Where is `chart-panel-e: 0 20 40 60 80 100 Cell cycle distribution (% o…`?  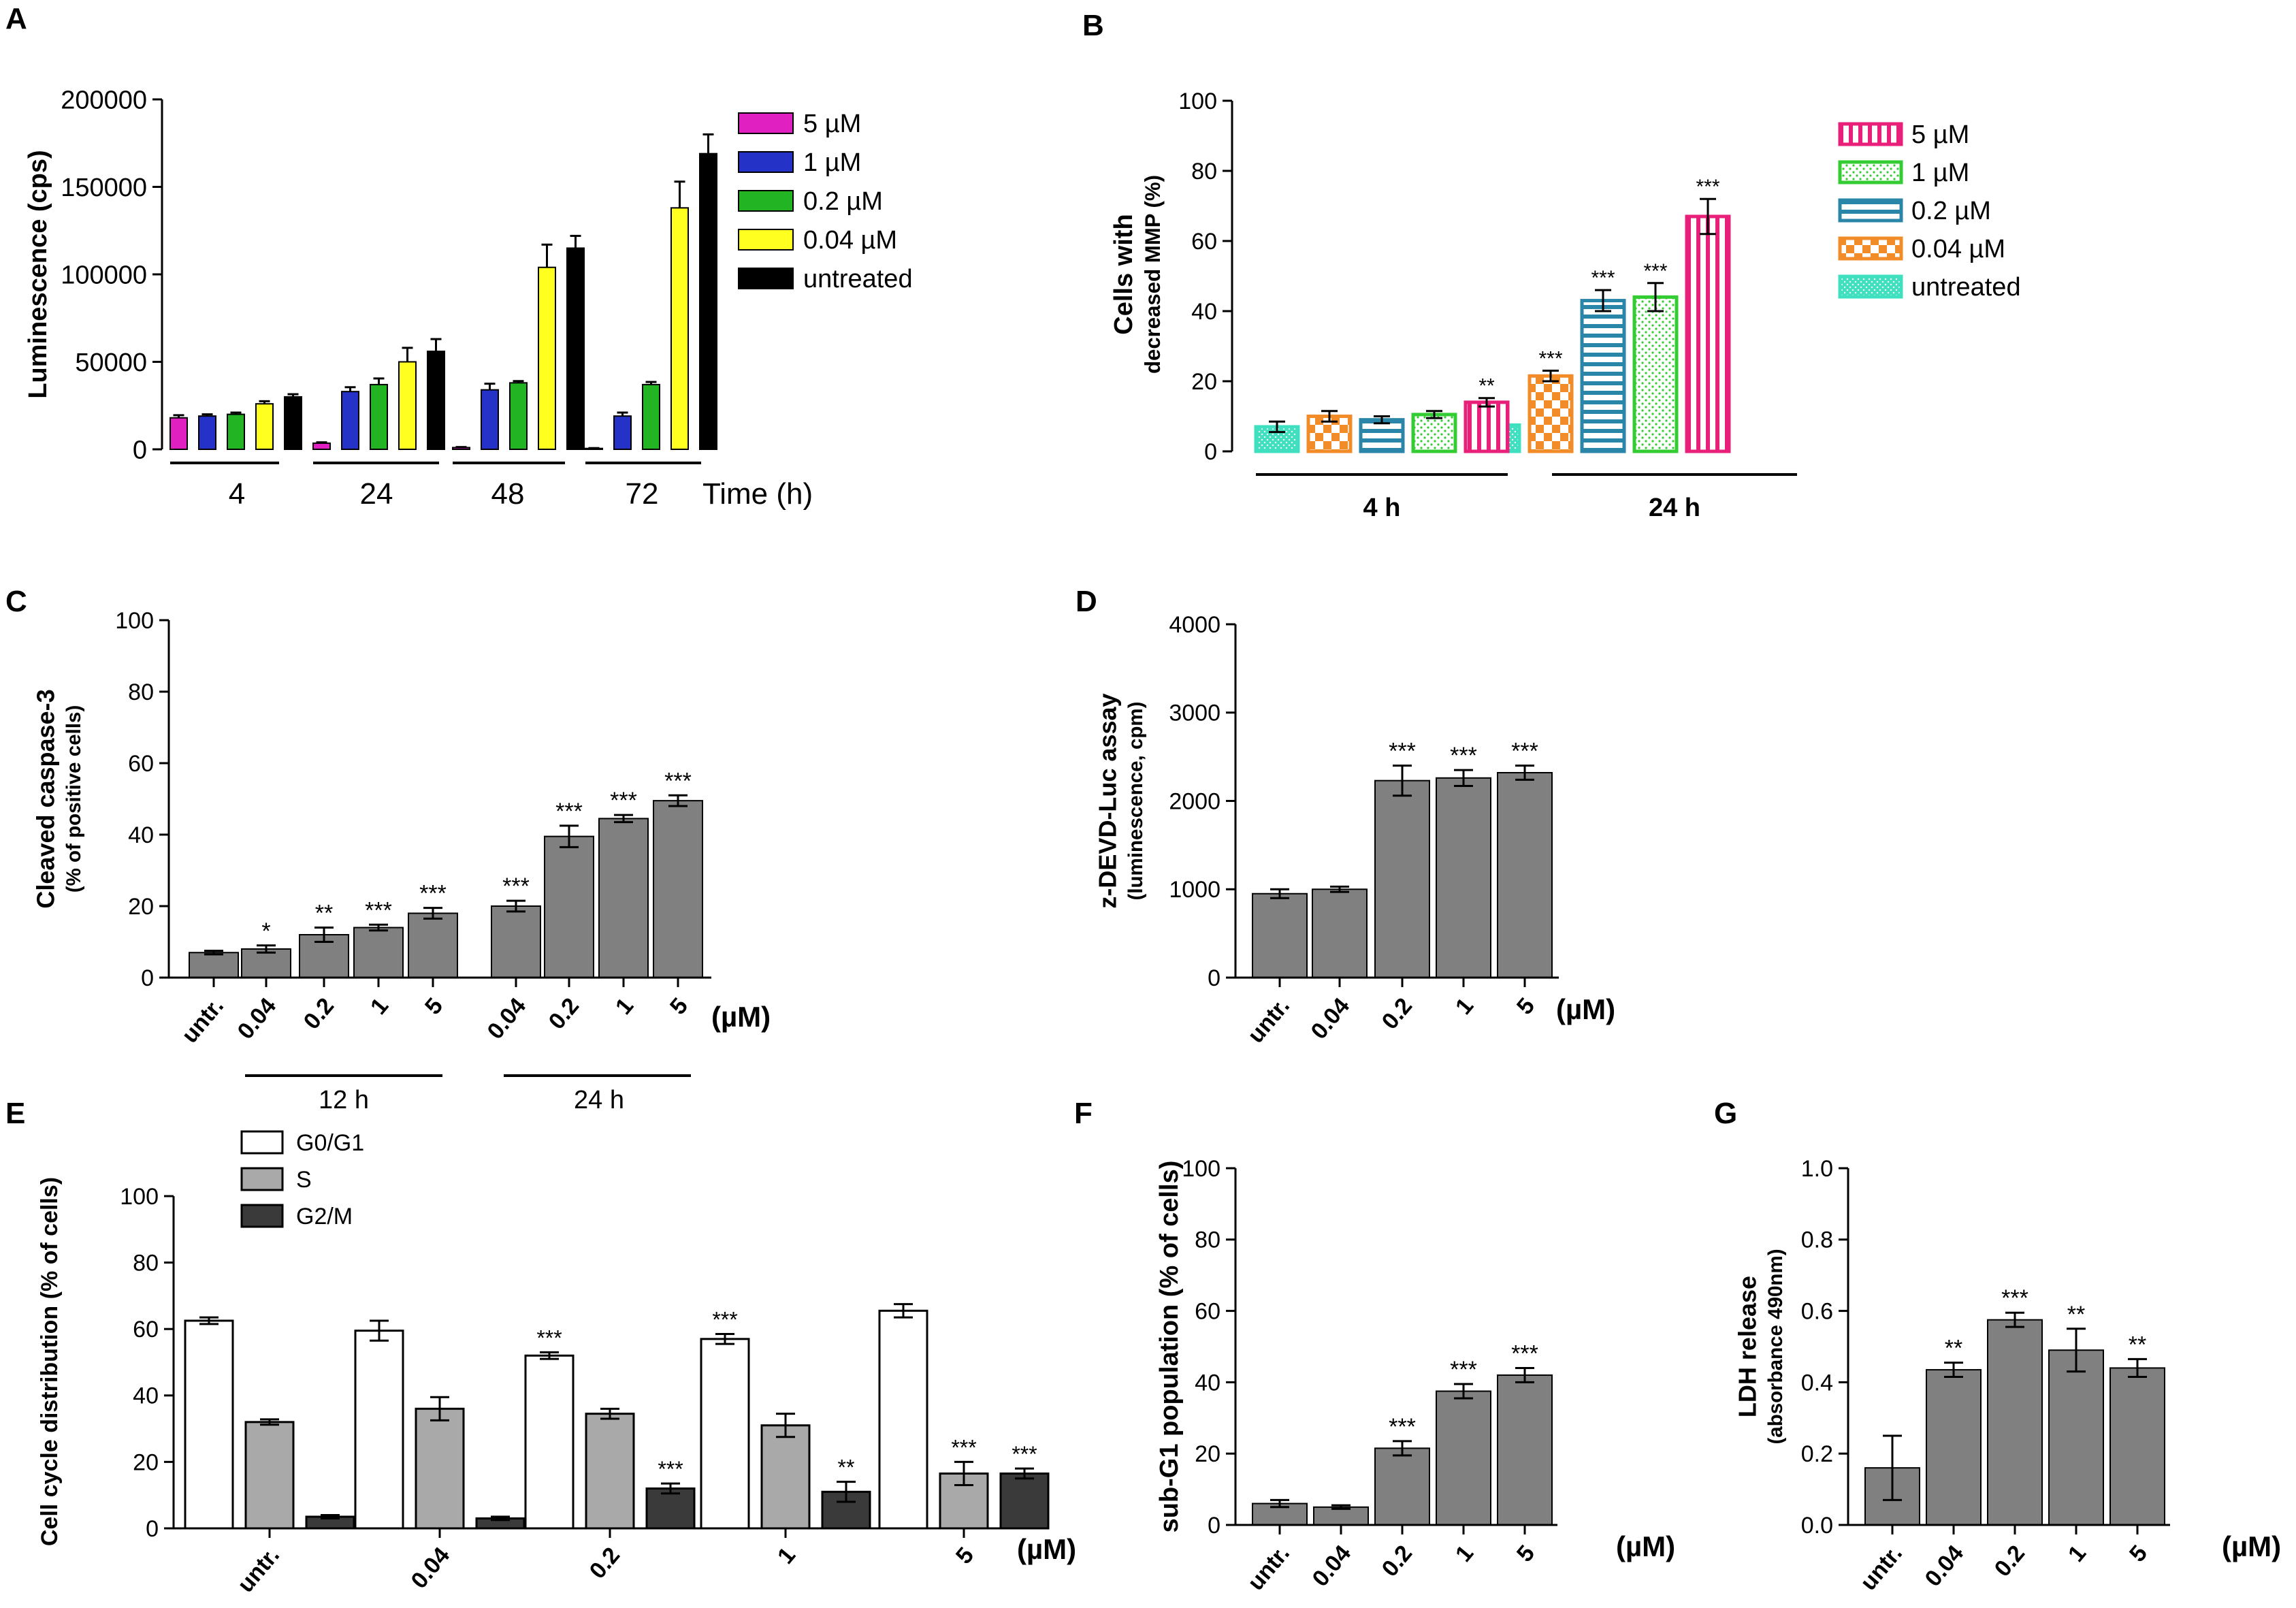
chart-panel-e: 0 20 40 60 80 100 Cell cycle distribution (% o… is located at coordinates (556, 1364).